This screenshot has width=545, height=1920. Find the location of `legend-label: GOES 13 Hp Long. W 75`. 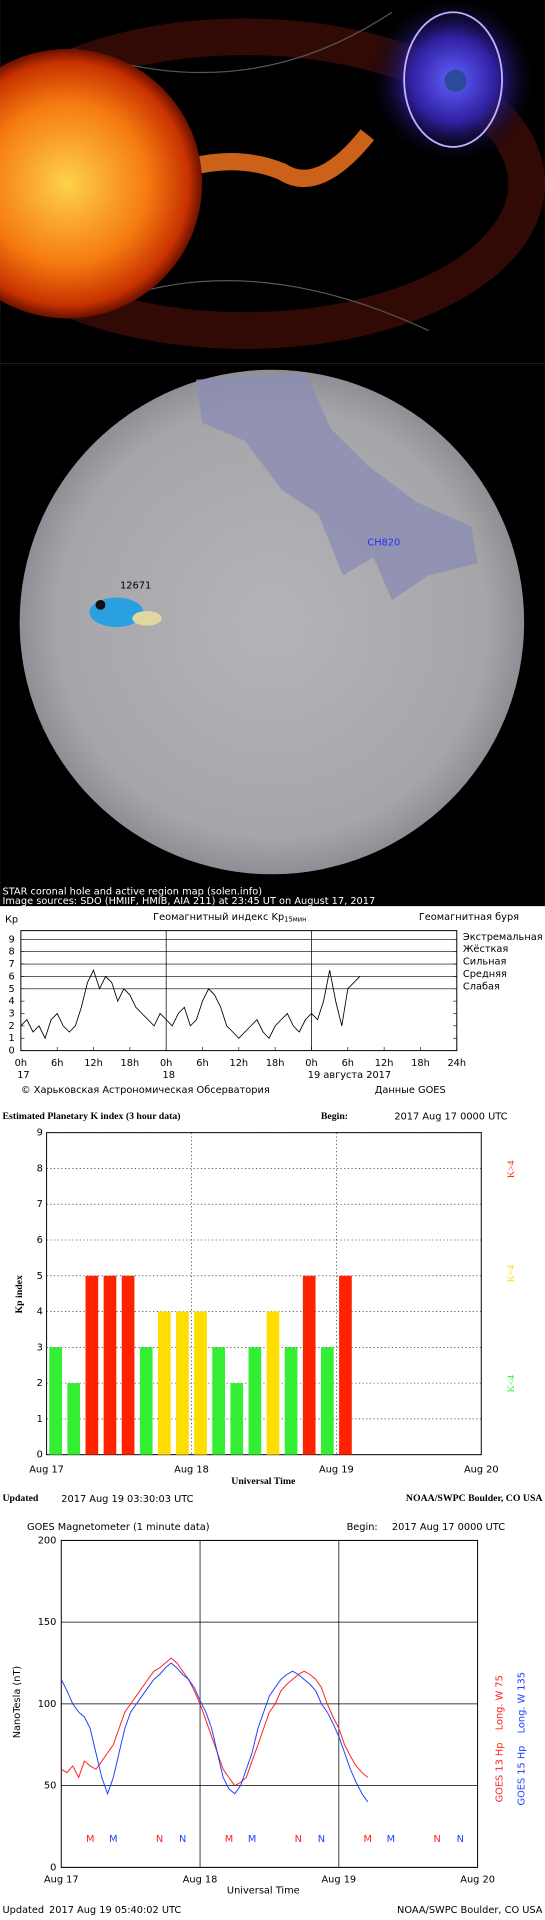

legend-label: GOES 13 Hp Long. W 75 is located at coordinates (500, 1738).